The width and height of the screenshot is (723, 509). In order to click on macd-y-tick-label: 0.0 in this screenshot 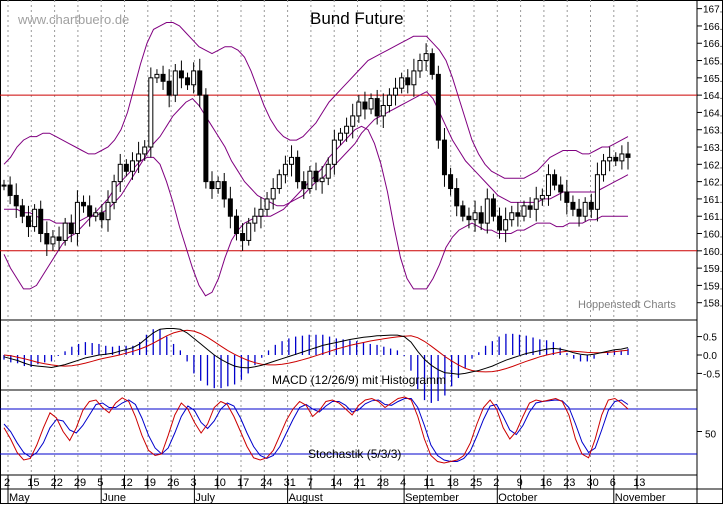, I will do `click(710, 356)`.